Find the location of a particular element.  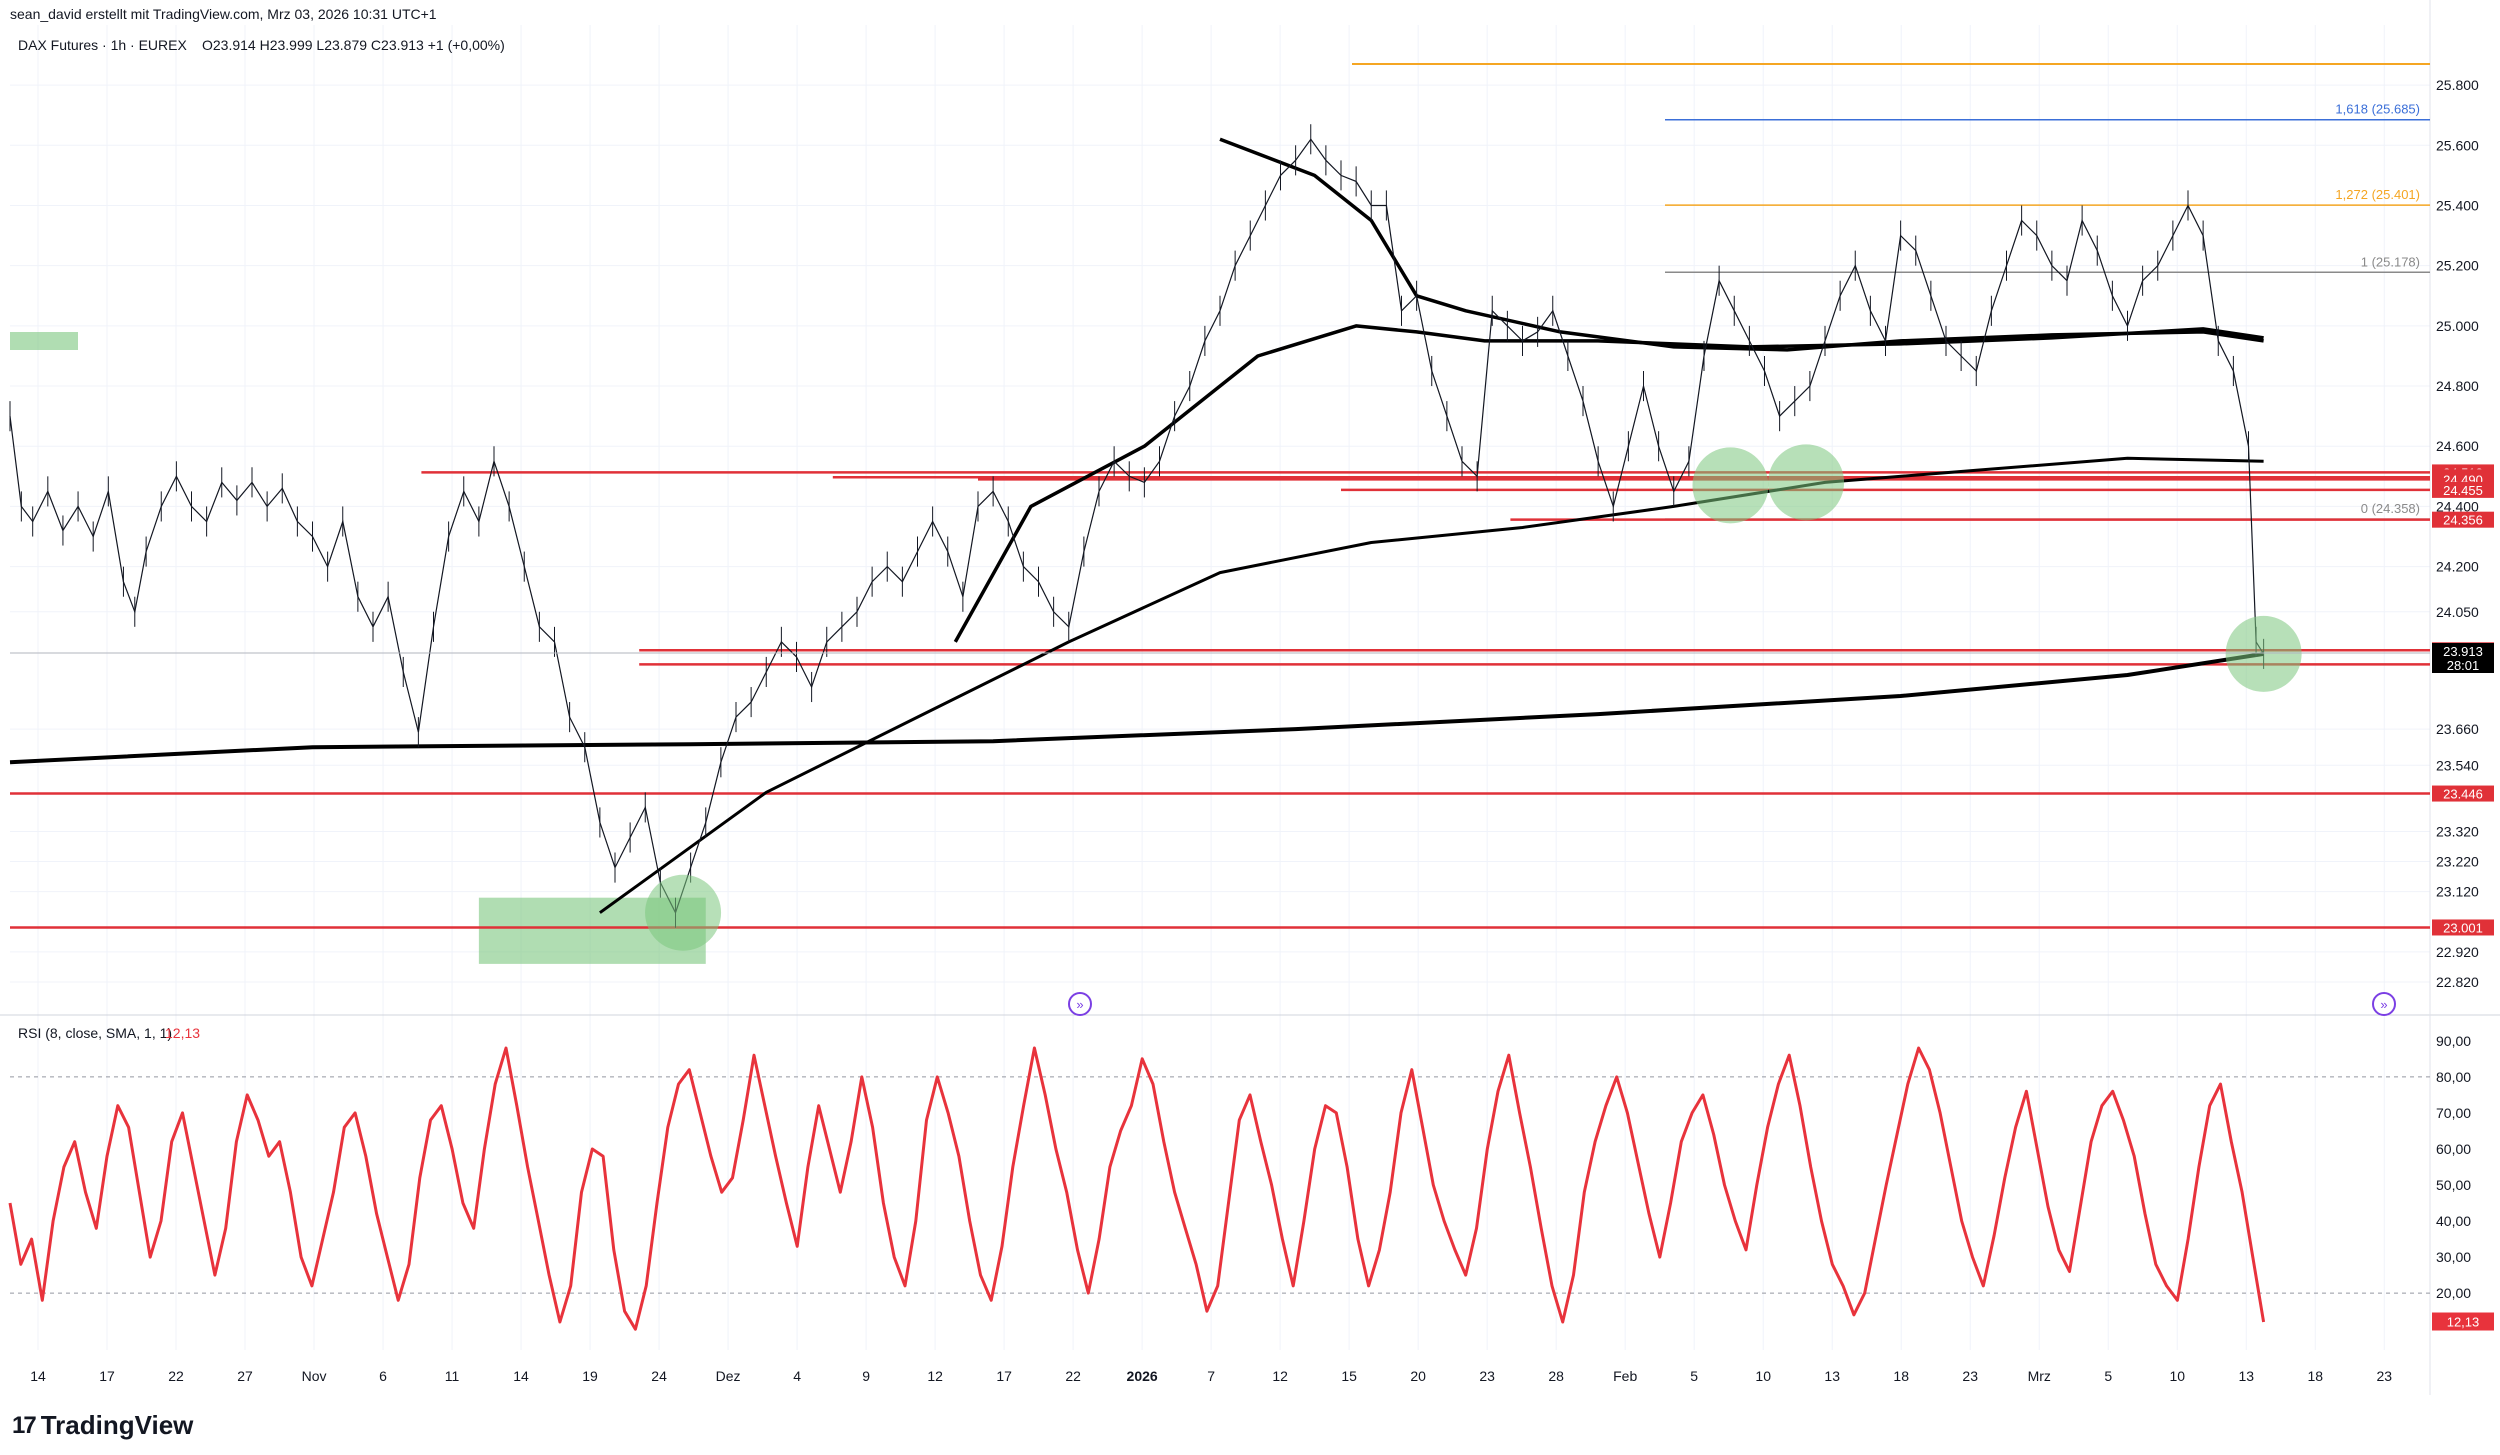

rsi-value-tag-bg is located at coordinates (2463, 1321).